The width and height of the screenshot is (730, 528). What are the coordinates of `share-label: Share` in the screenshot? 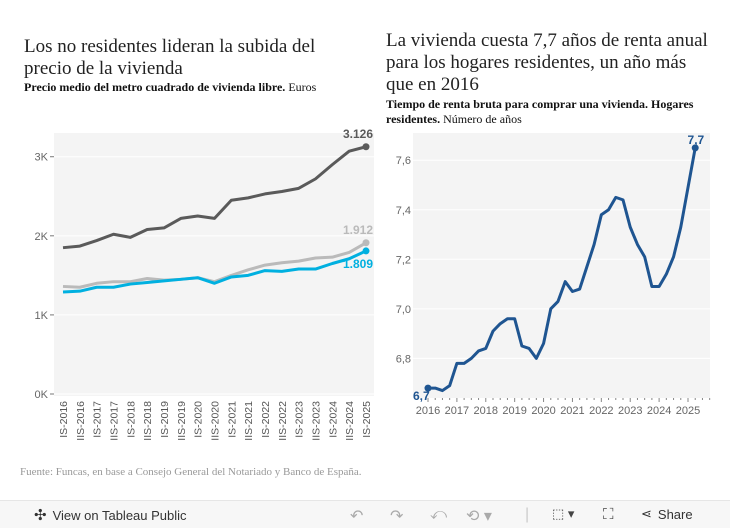 It's located at (675, 514).